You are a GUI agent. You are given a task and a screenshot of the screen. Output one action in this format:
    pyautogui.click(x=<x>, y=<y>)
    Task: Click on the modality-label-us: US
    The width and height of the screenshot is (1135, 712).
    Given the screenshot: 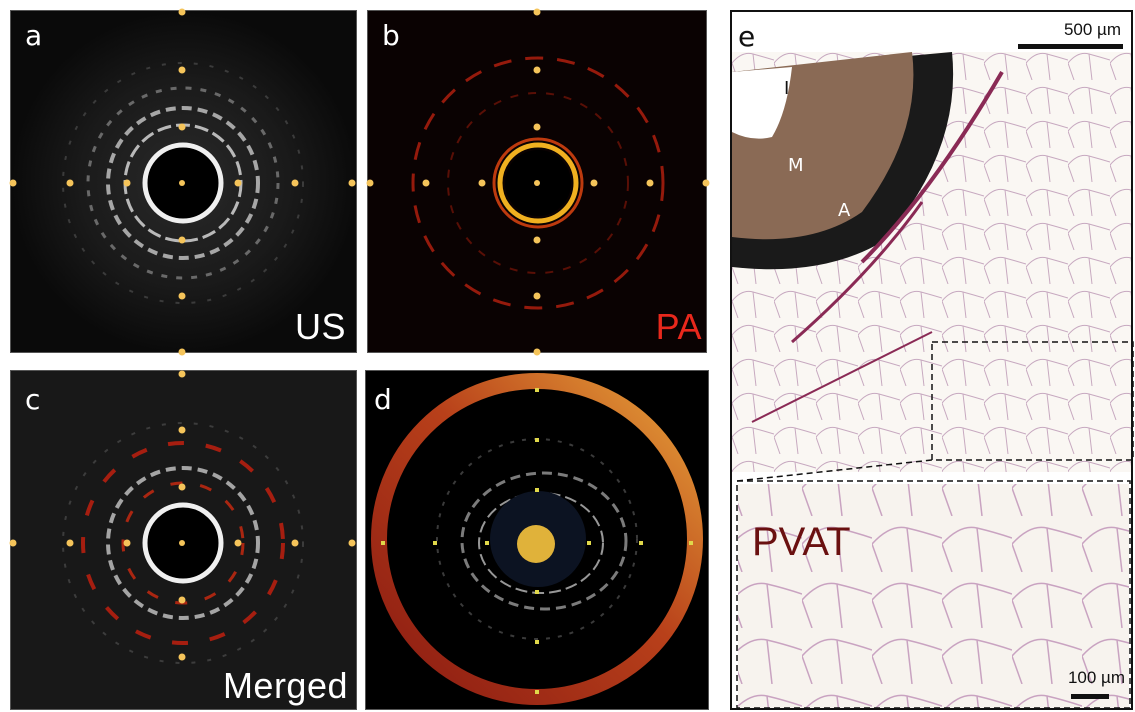 What is the action you would take?
    pyautogui.click(x=320, y=326)
    